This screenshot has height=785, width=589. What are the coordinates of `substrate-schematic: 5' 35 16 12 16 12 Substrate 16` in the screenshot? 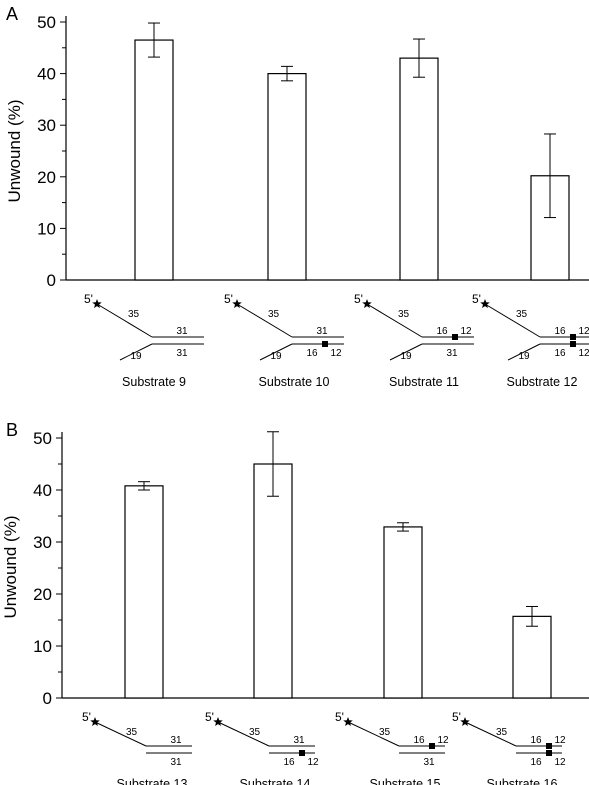 It's located at (509, 747).